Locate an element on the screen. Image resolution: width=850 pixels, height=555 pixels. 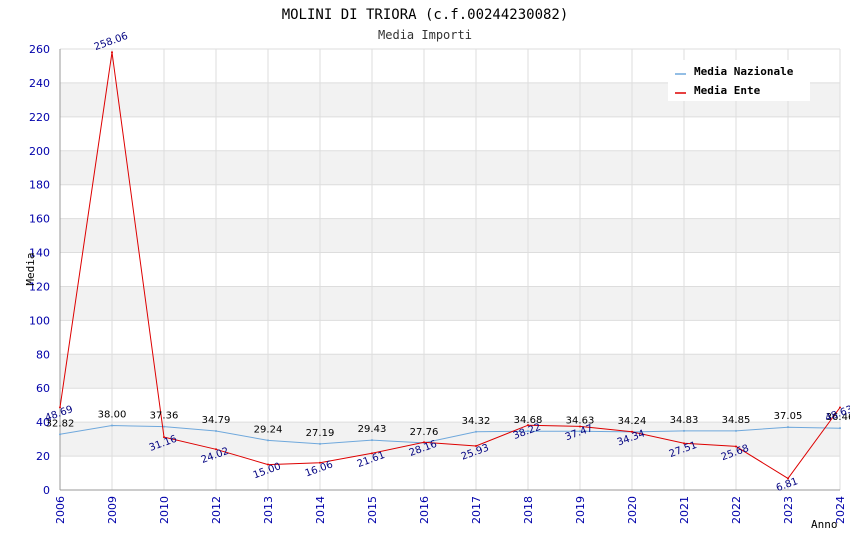
chart-subtitle: Media Importi is located at coordinates (425, 35).